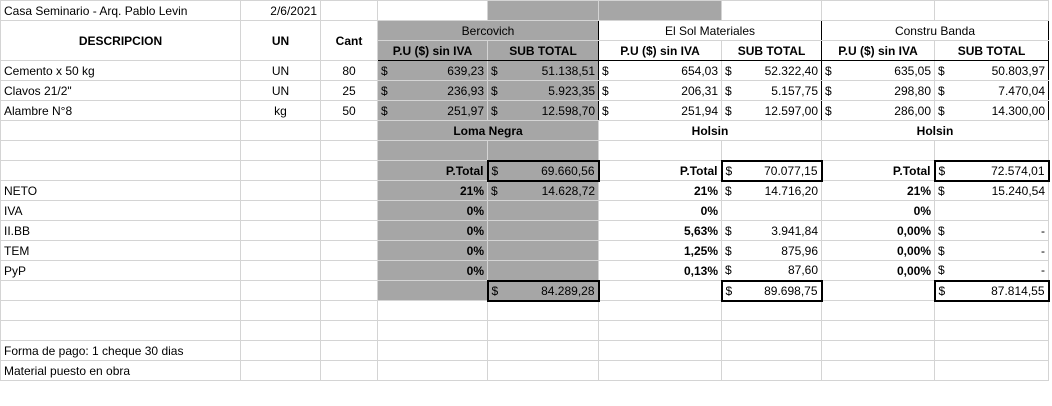 This screenshot has width=1052, height=406. What do you see at coordinates (991, 170) in the screenshot?
I see `ptotal-value: $72.574,01` at bounding box center [991, 170].